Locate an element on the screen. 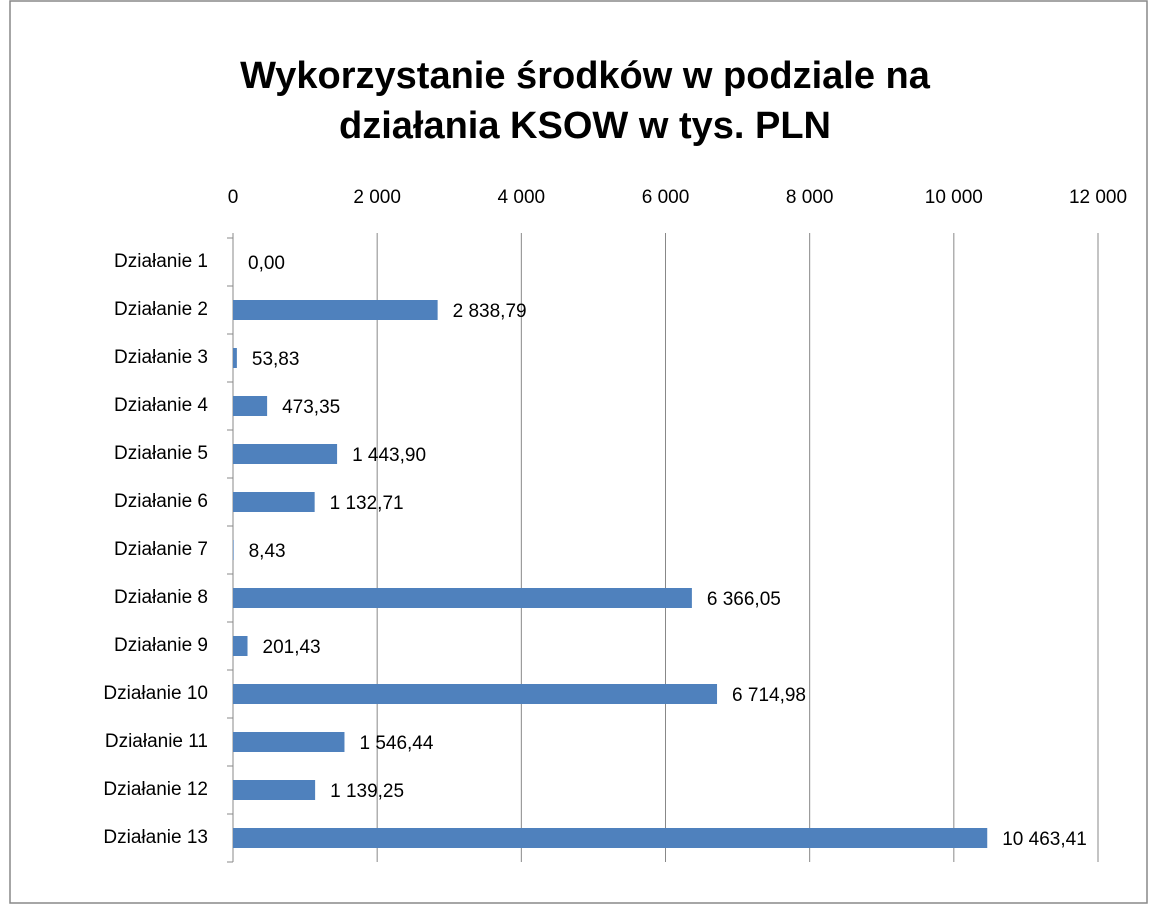 The image size is (1150, 905). x-tick-label: 6 000 is located at coordinates (666, 197).